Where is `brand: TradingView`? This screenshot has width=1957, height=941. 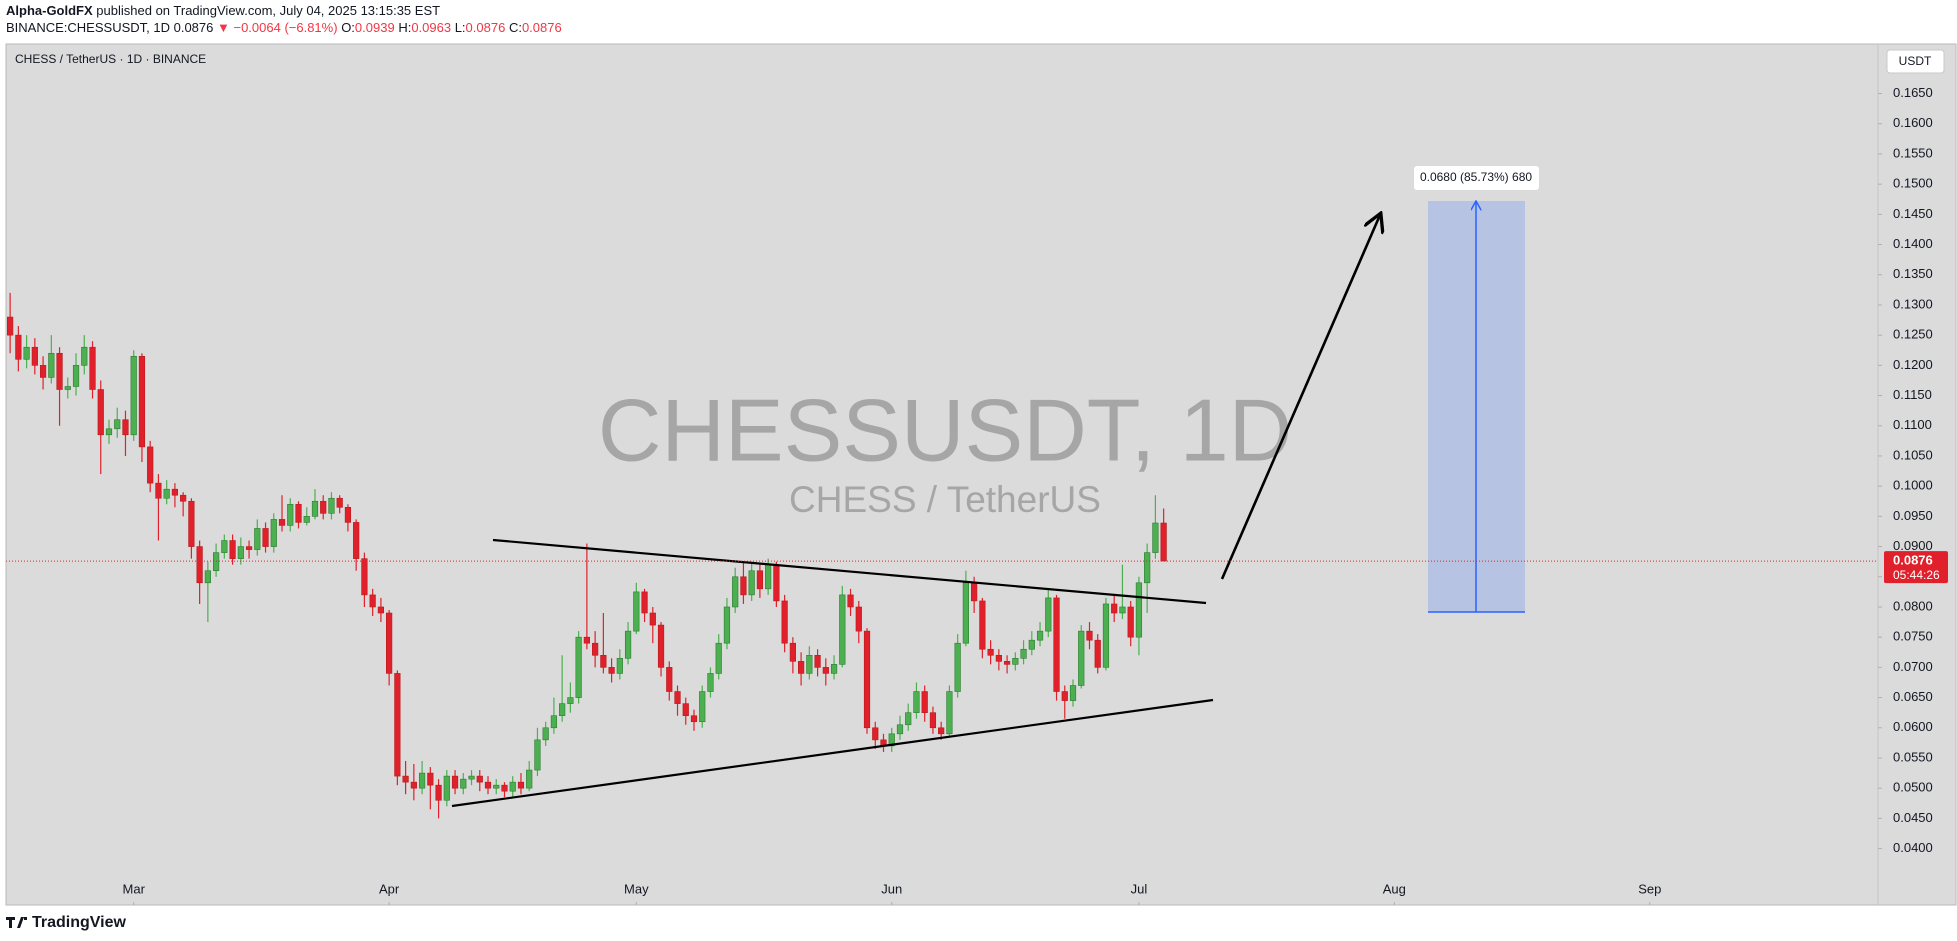
brand: TradingView is located at coordinates (79, 922).